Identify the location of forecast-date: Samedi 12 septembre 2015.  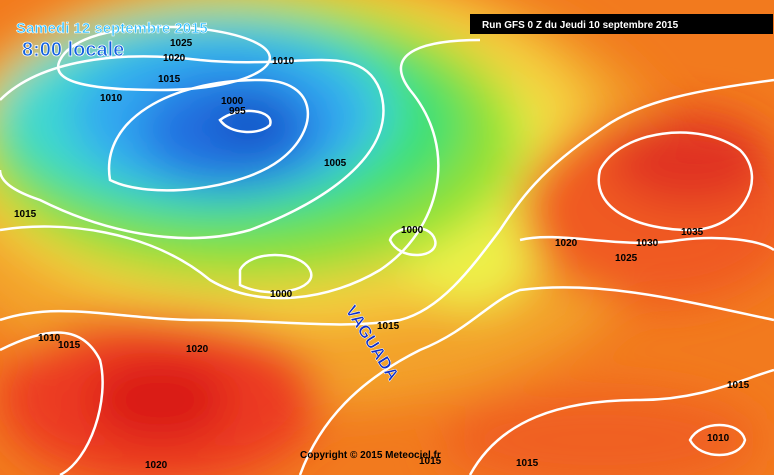
(112, 28).